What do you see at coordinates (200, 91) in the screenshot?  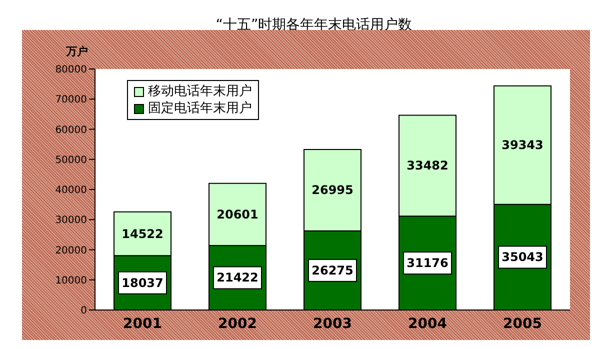 I see `legend-label: 移动电话年末用户` at bounding box center [200, 91].